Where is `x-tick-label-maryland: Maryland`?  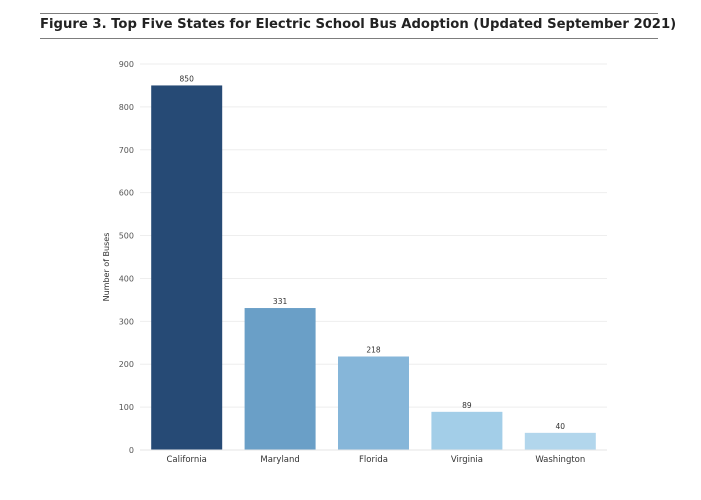 x-tick-label-maryland: Maryland is located at coordinates (279, 460).